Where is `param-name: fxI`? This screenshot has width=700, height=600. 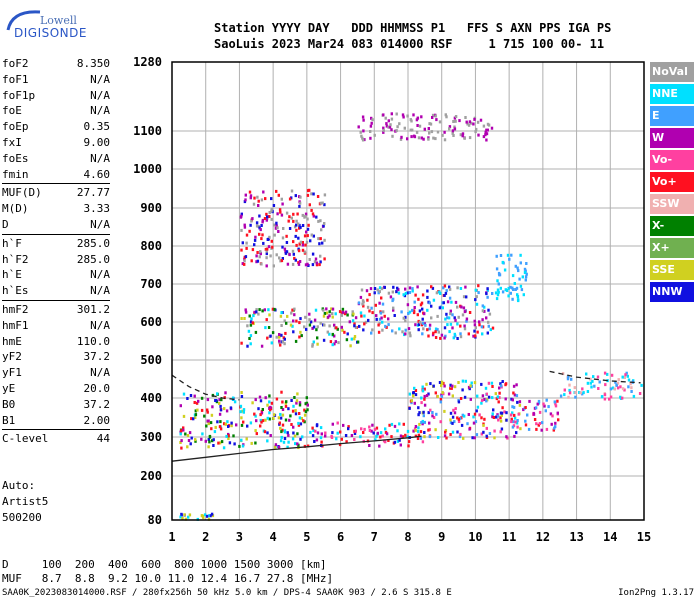 param-name: fxI is located at coordinates (12, 142).